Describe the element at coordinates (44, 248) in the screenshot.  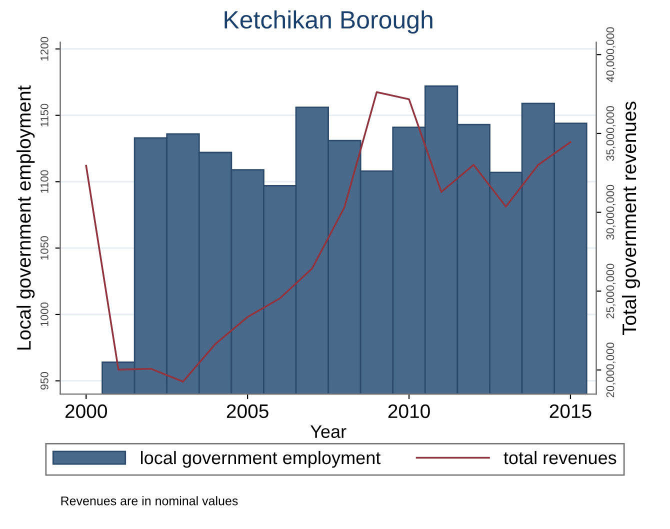
I see `y-tick-label: 1050` at that location.